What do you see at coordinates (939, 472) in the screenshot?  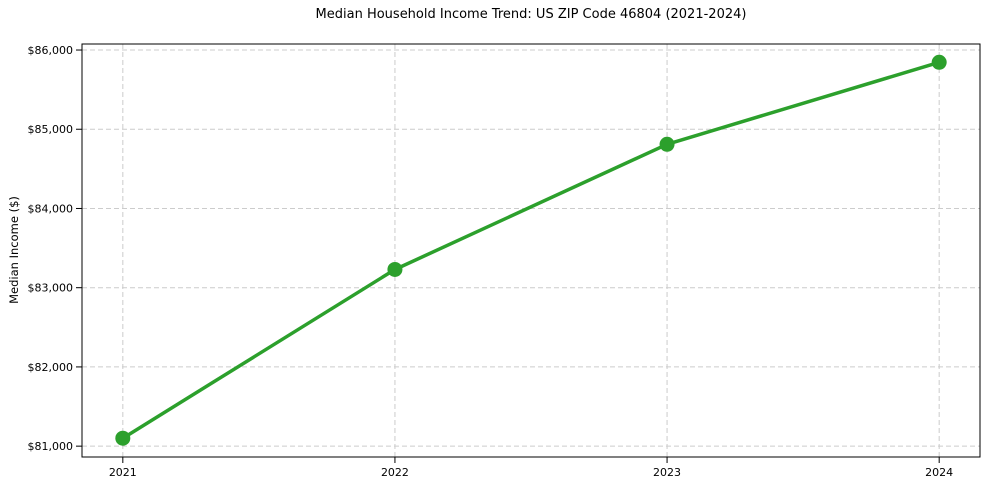 I see `x-tick-label: 2024` at bounding box center [939, 472].